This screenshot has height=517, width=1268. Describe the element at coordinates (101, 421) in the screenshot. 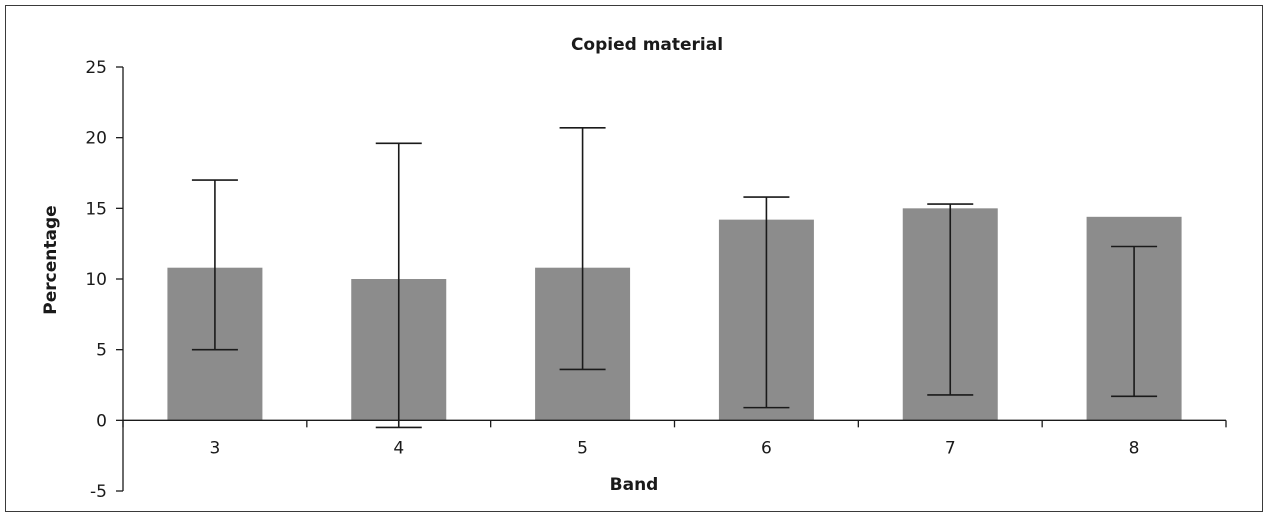

I see `y-tick-label: 0` at that location.